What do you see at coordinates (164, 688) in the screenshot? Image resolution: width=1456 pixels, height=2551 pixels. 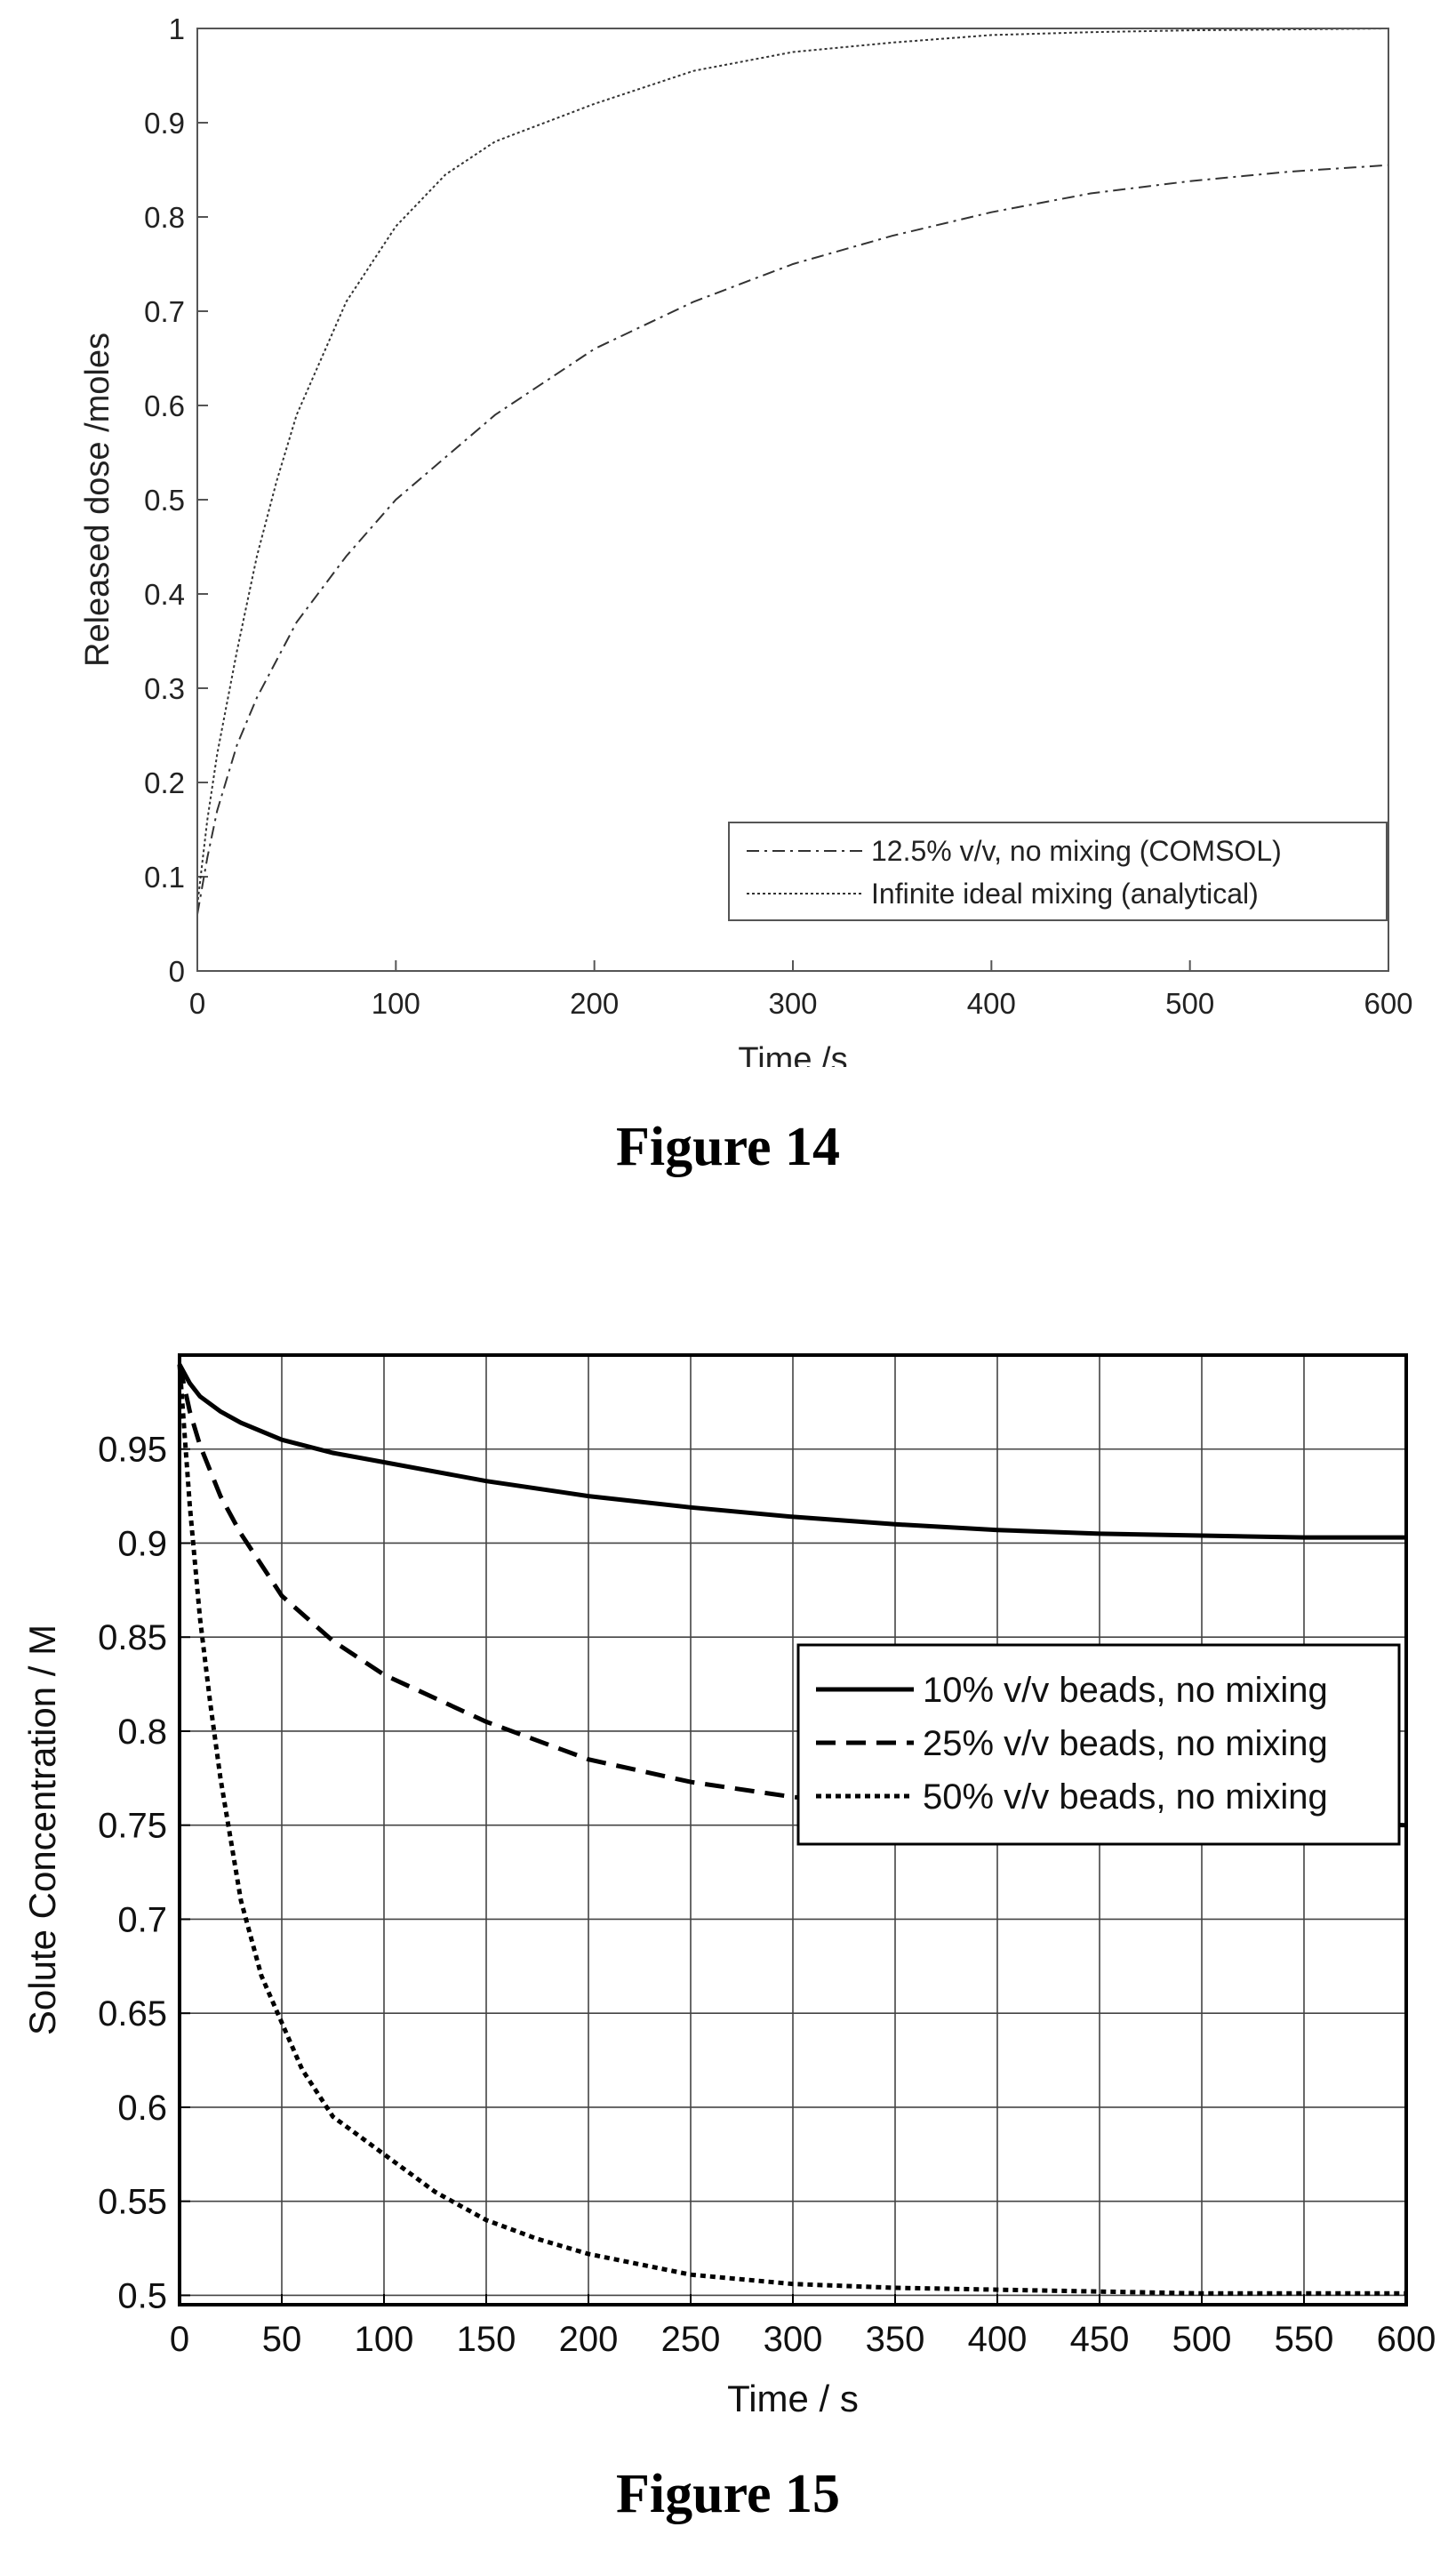 I see `y-tick-label: 0.3` at bounding box center [164, 688].